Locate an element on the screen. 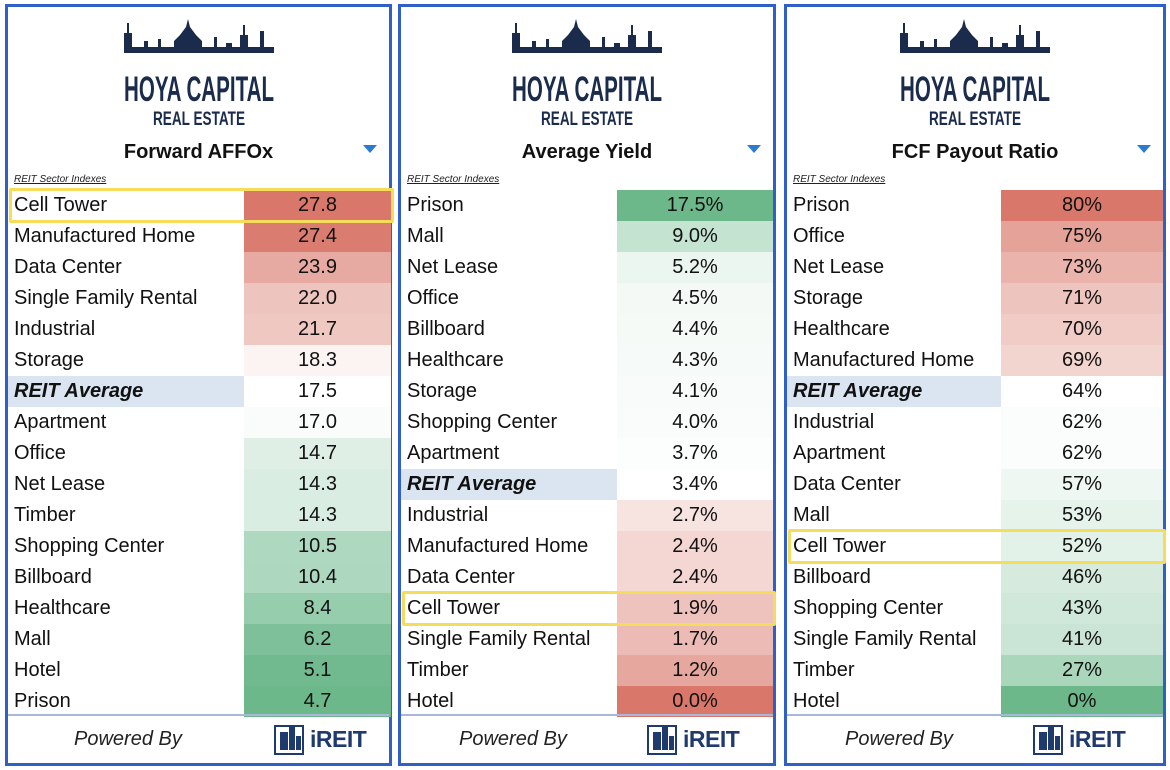 This screenshot has width=1170, height=770. table-row: Office 4.5% is located at coordinates (587, 298).